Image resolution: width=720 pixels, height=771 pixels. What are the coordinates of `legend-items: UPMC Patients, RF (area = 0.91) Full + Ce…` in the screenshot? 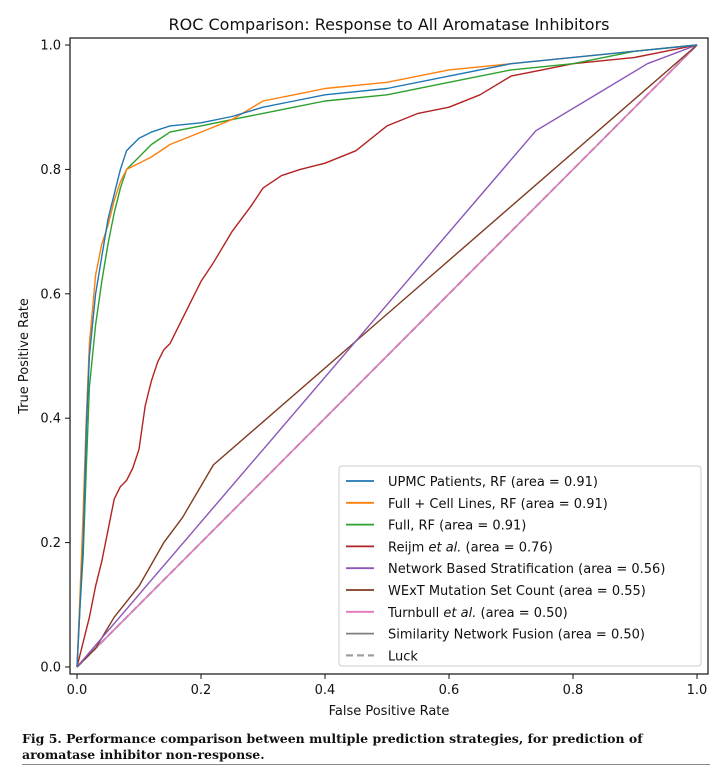 It's located at (505, 569).